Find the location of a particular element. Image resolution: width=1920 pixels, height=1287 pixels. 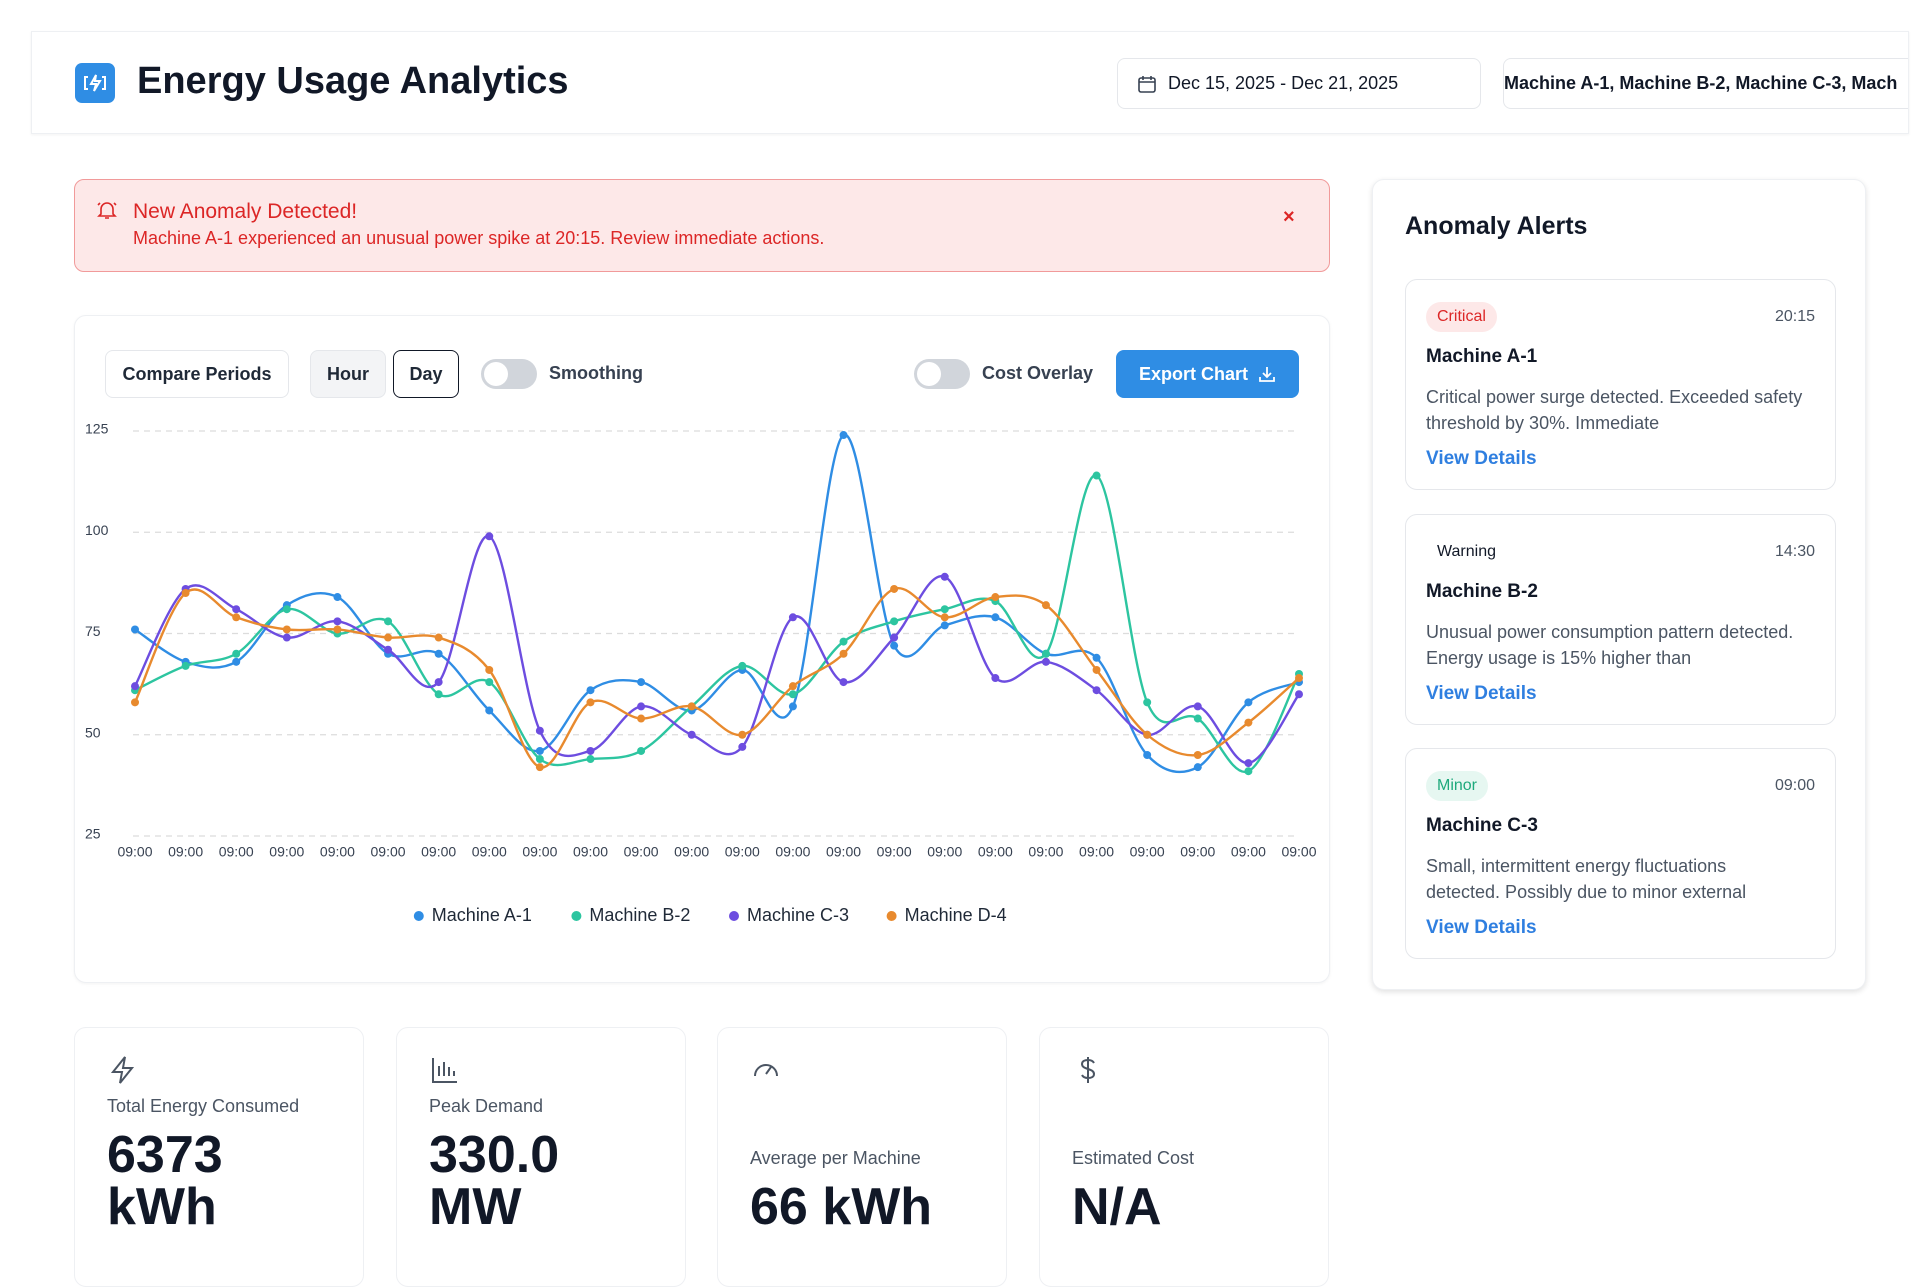

calendar-icon is located at coordinates (1147, 84).